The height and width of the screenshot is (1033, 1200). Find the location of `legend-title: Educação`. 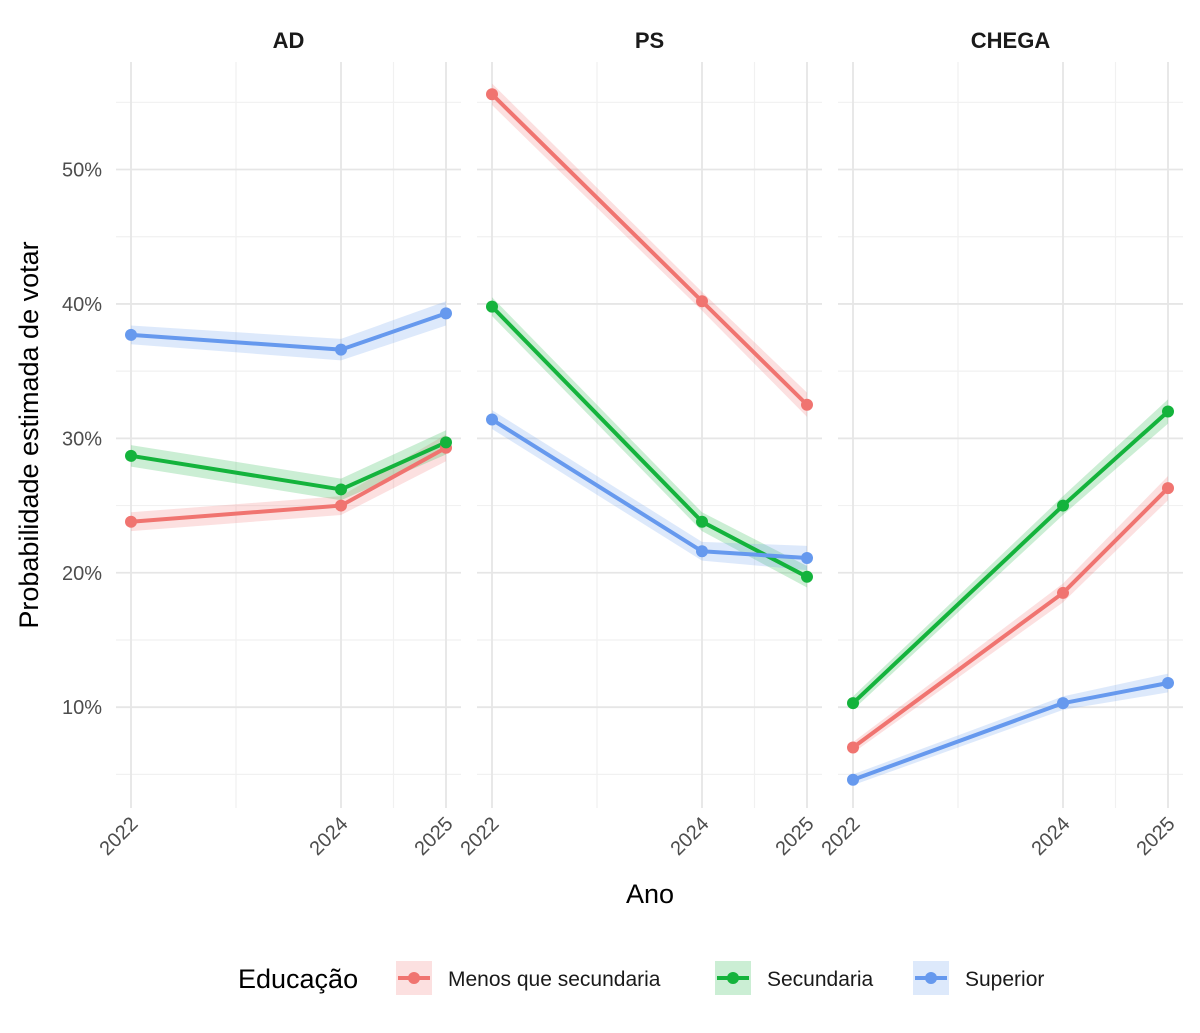

legend-title: Educação is located at coordinates (298, 979).